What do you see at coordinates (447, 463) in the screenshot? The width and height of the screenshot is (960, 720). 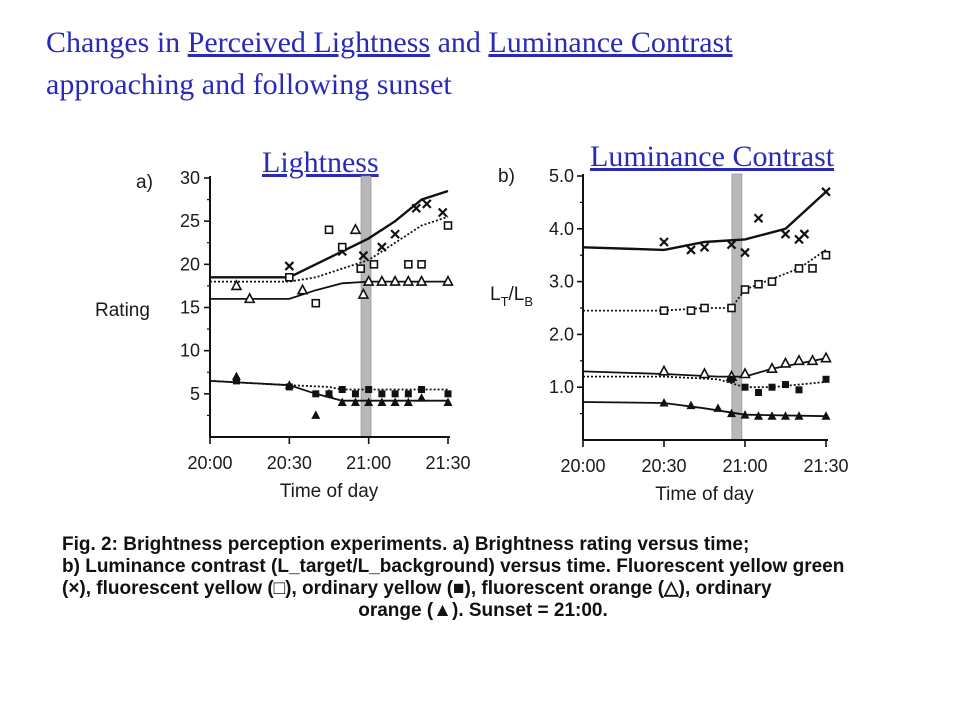 I see `chart-a-xtick-label-3: 21:30` at bounding box center [447, 463].